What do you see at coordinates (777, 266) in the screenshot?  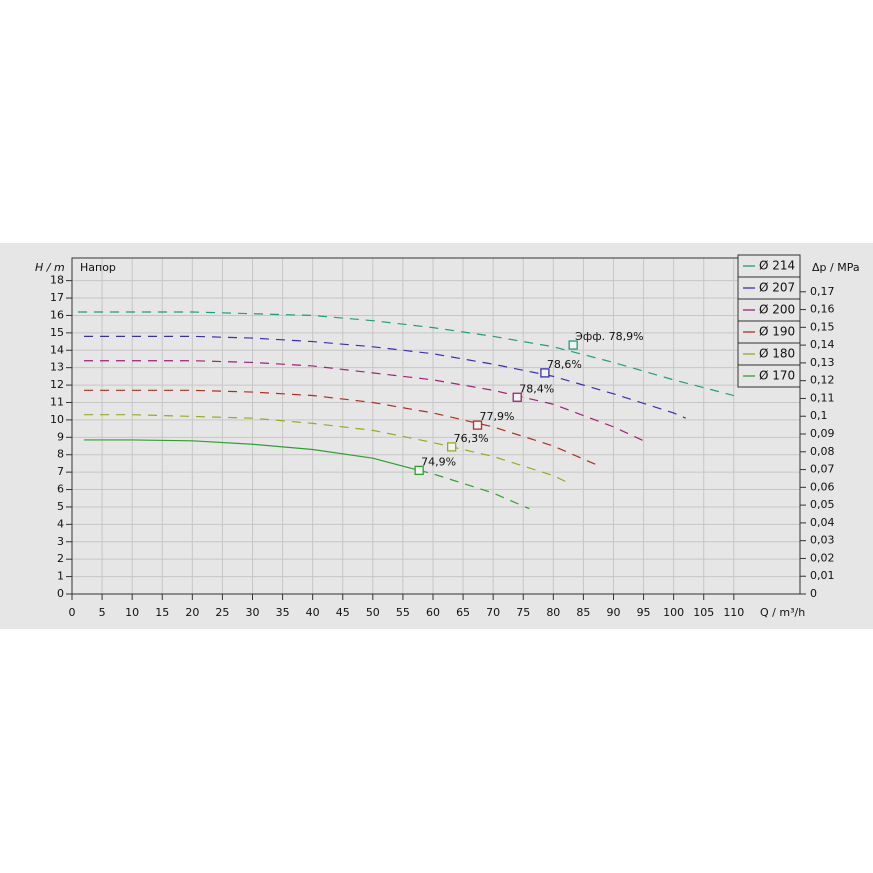 I see `legend-label: Ø 214` at bounding box center [777, 266].